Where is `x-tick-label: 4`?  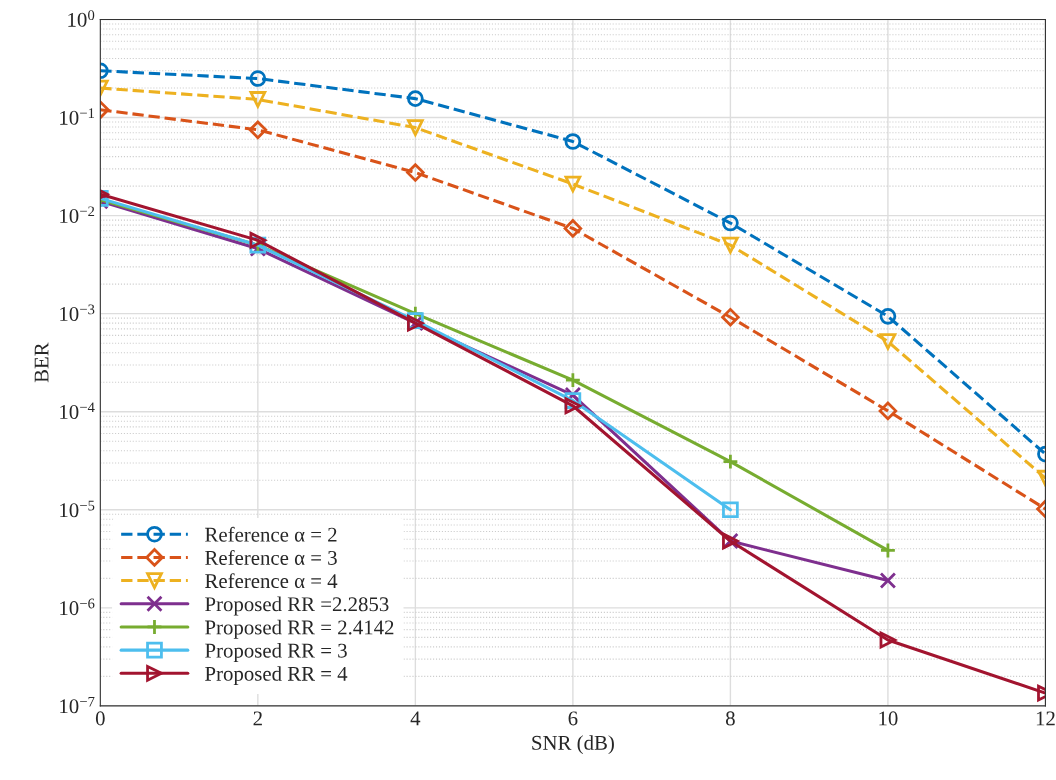
x-tick-label: 4 is located at coordinates (415, 718).